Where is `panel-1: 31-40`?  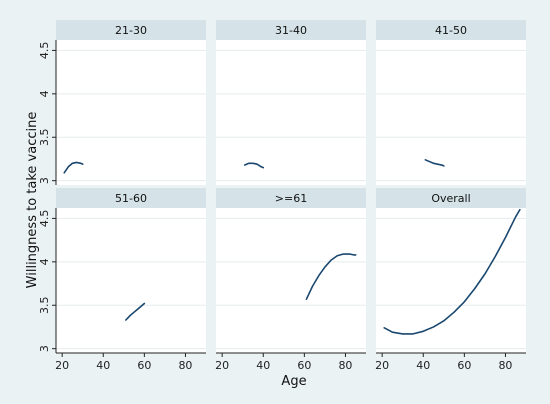 panel-1: 31-40 is located at coordinates (291, 102).